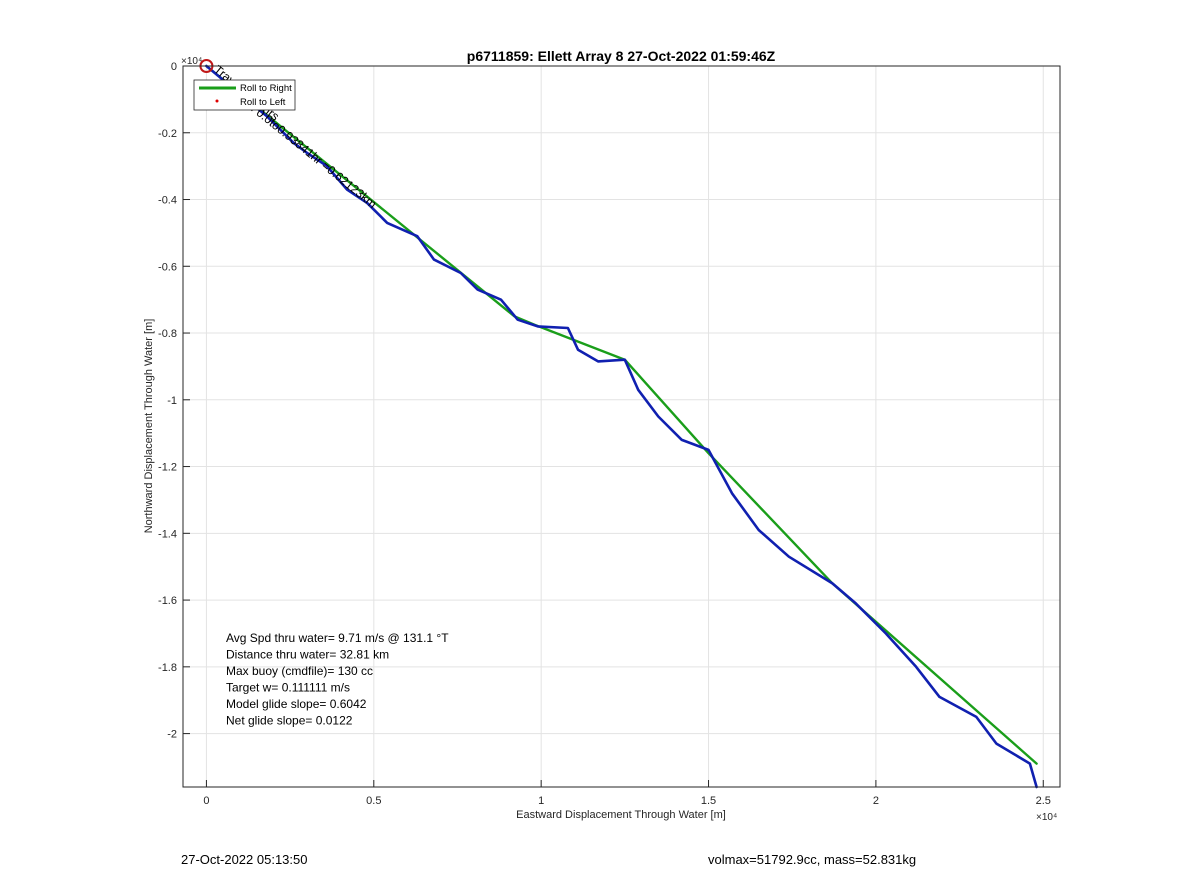 This screenshot has width=1200, height=885. What do you see at coordinates (621, 815) in the screenshot?
I see `x-axis-label: Eastward Displacement Through Water [m]` at bounding box center [621, 815].